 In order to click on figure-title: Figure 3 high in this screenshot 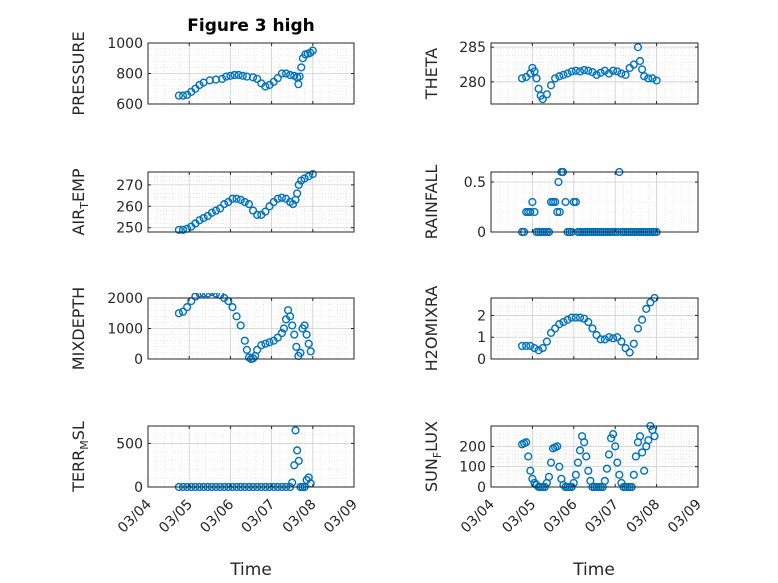, I will do `click(251, 26)`.